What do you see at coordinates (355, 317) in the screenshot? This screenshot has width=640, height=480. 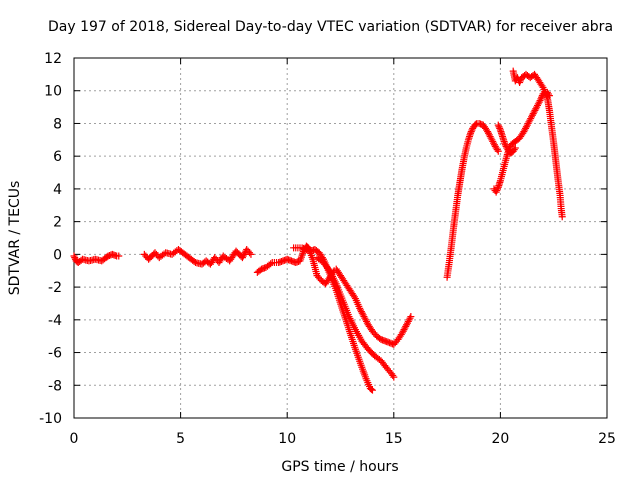 I see `series-seg5` at bounding box center [355, 317].